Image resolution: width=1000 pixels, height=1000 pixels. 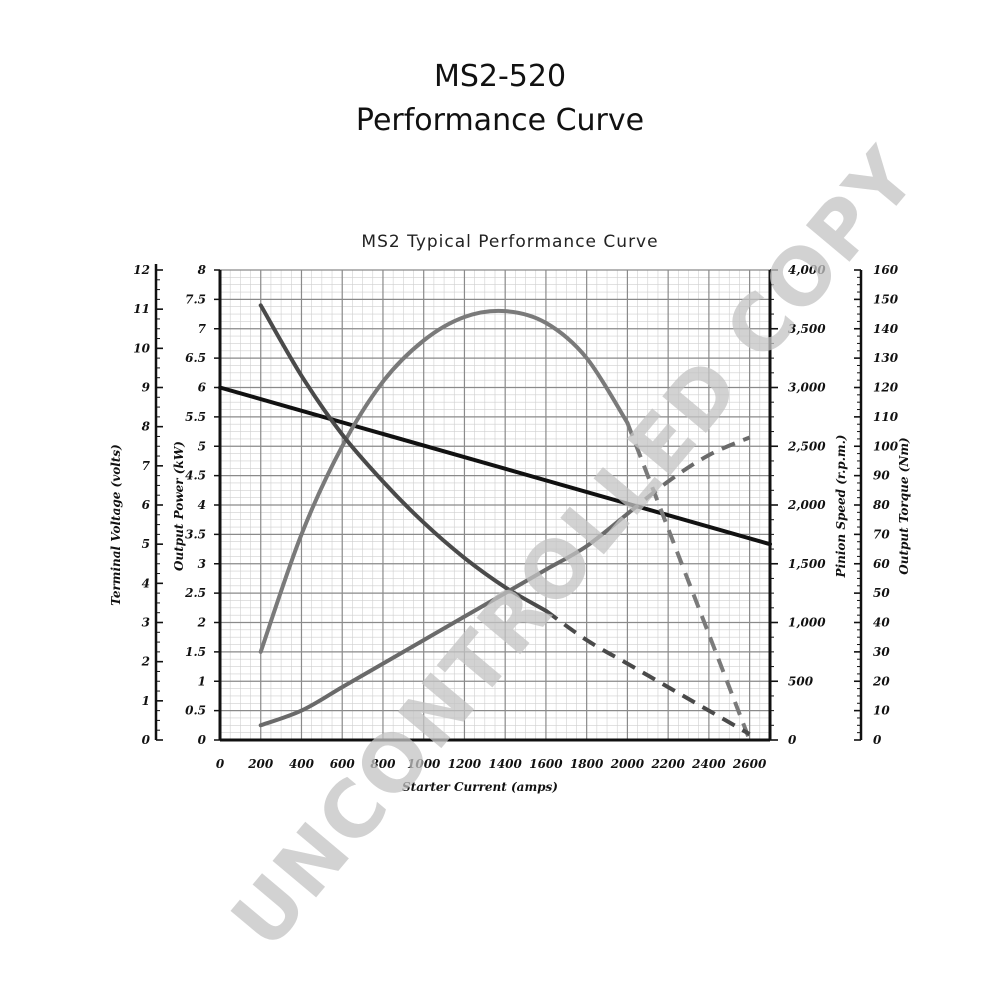 I want to click on speed-series-line, so click(x=403, y=458).